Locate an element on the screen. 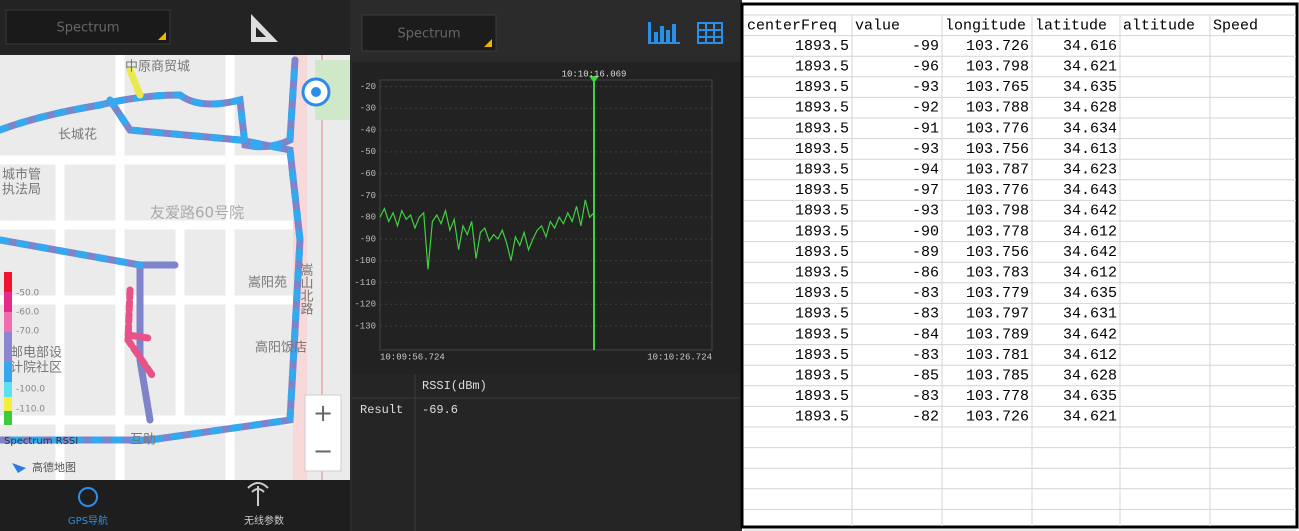 The height and width of the screenshot is (531, 1299). provider-logo: 高德地图 is located at coordinates (44, 467).